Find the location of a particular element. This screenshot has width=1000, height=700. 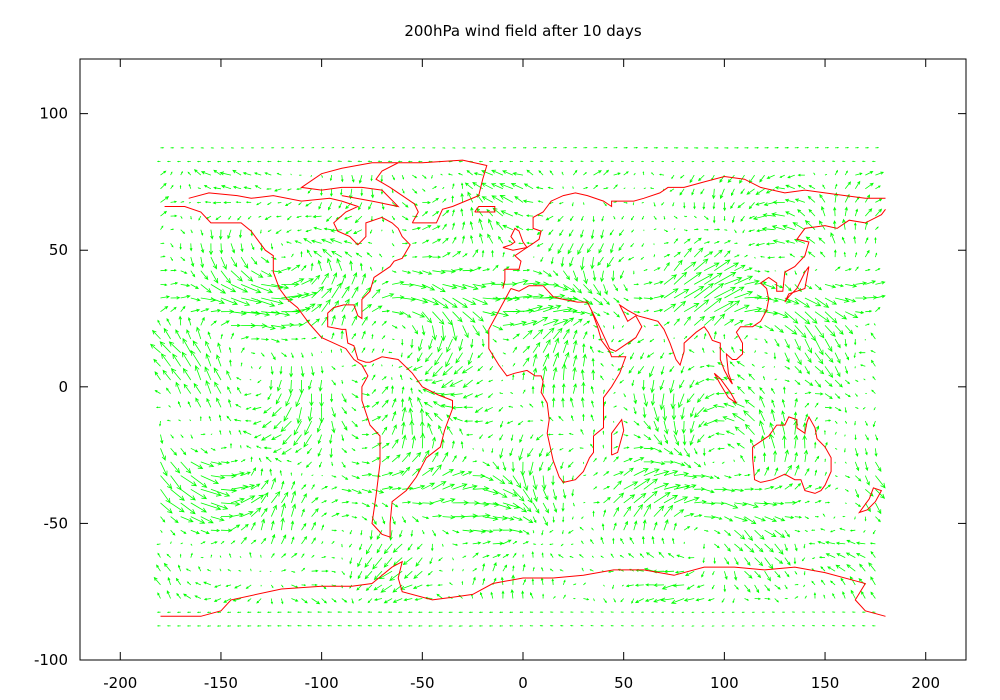

x-tick-label: 50 is located at coordinates (623, 683).